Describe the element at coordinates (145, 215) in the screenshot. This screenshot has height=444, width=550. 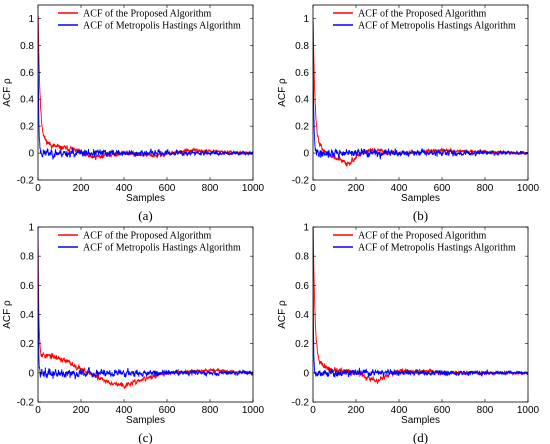
I see `subfigure-caption: (a)` at that location.